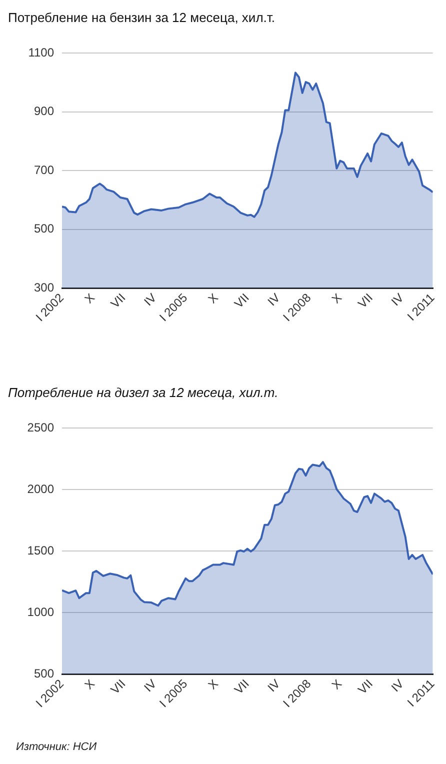 The image size is (446, 764). Describe the element at coordinates (40, 550) in the screenshot. I see `y-tick-label: 1500` at that location.